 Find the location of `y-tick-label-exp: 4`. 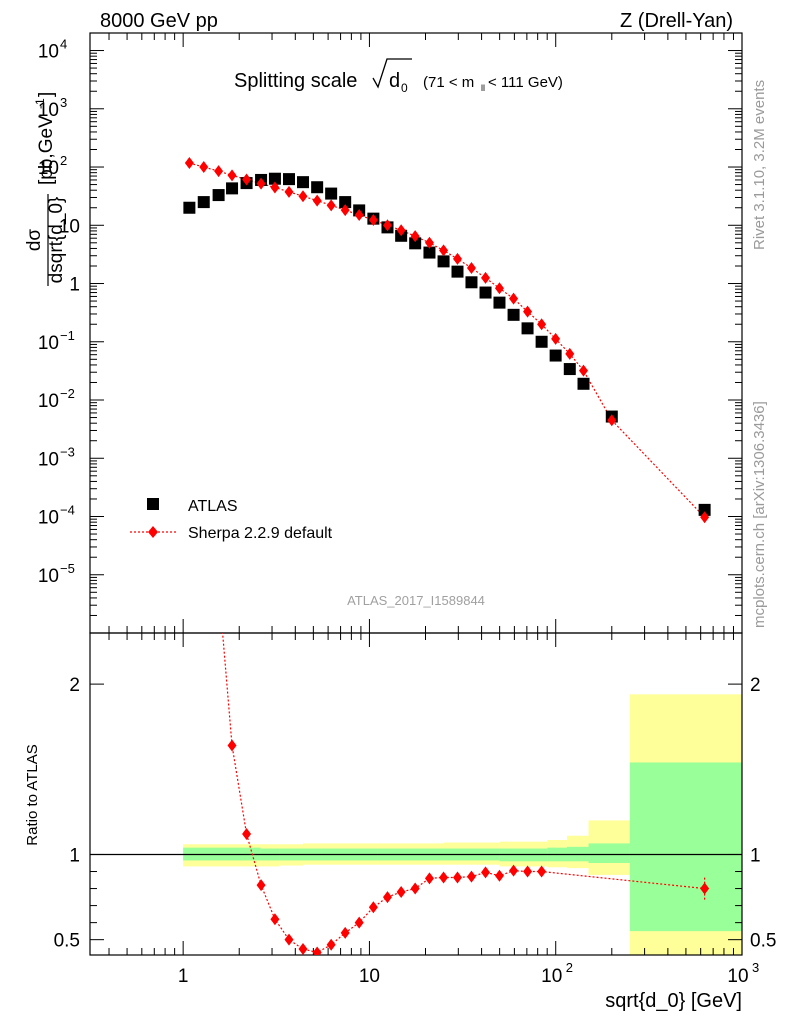

y-tick-label-exp: 4 is located at coordinates (63, 44).